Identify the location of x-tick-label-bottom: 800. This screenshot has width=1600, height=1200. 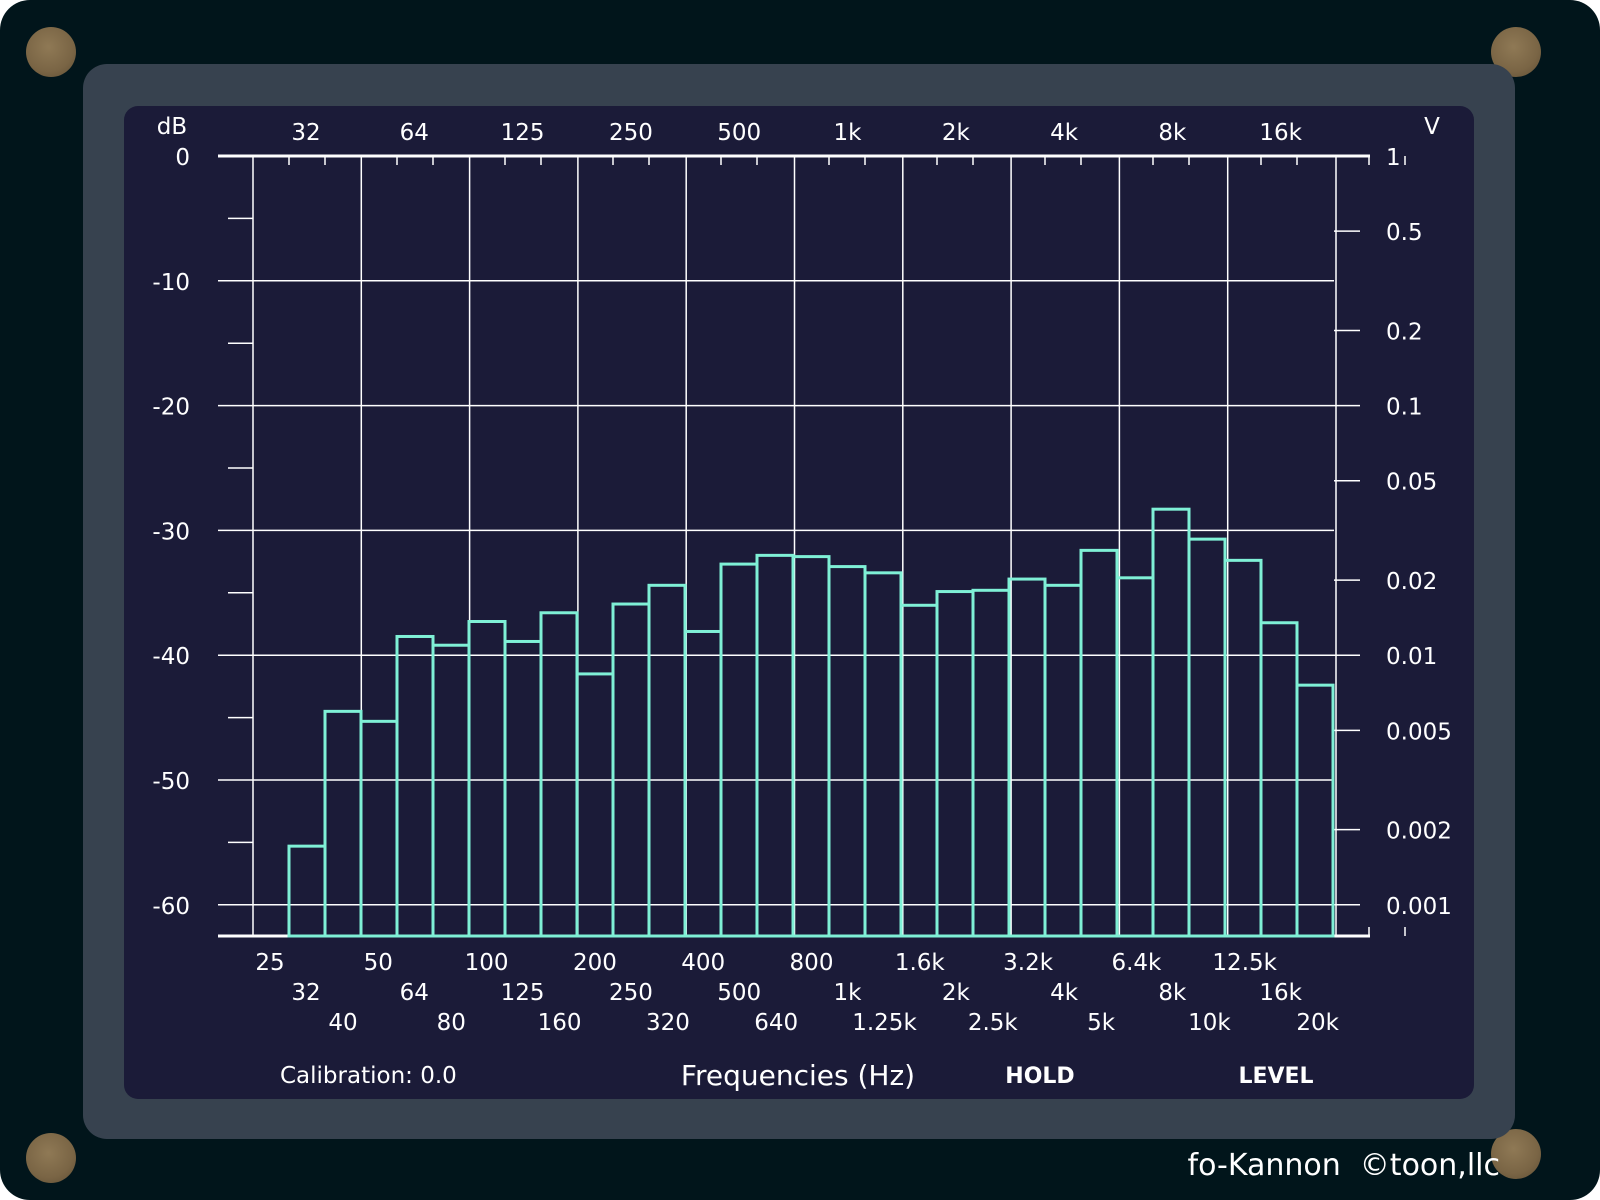
(812, 963).